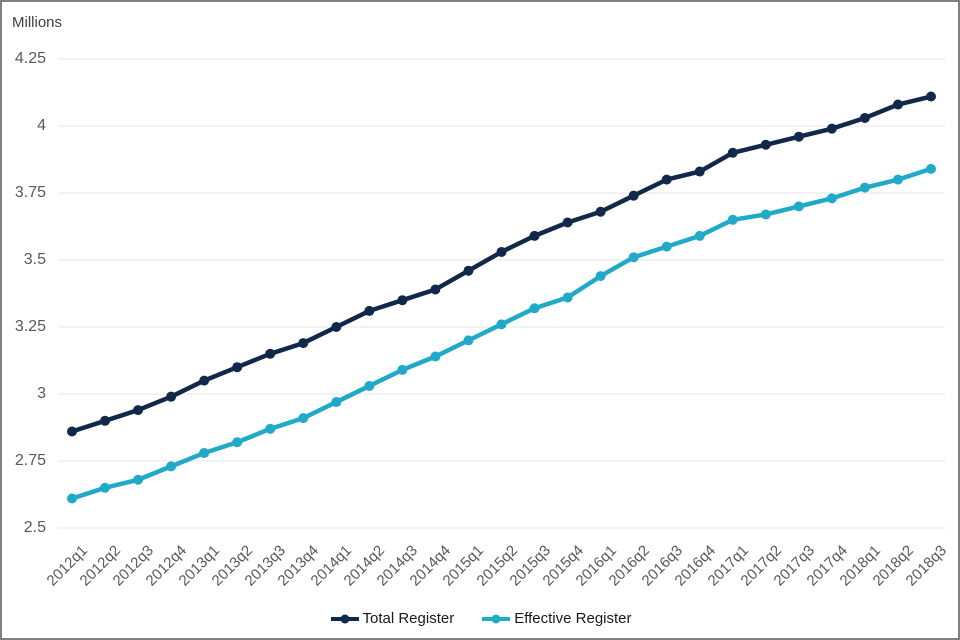 The width and height of the screenshot is (960, 640). I want to click on y-axis-tick-label: 2.75, so click(30, 460).